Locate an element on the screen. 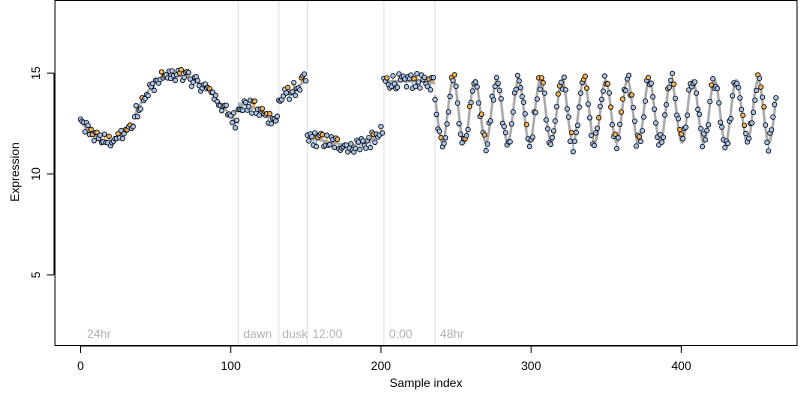 The image size is (800, 400). section-labels-layer: 24hr dawn dusk 12:00 0:00 48hr is located at coordinates (275, 334).